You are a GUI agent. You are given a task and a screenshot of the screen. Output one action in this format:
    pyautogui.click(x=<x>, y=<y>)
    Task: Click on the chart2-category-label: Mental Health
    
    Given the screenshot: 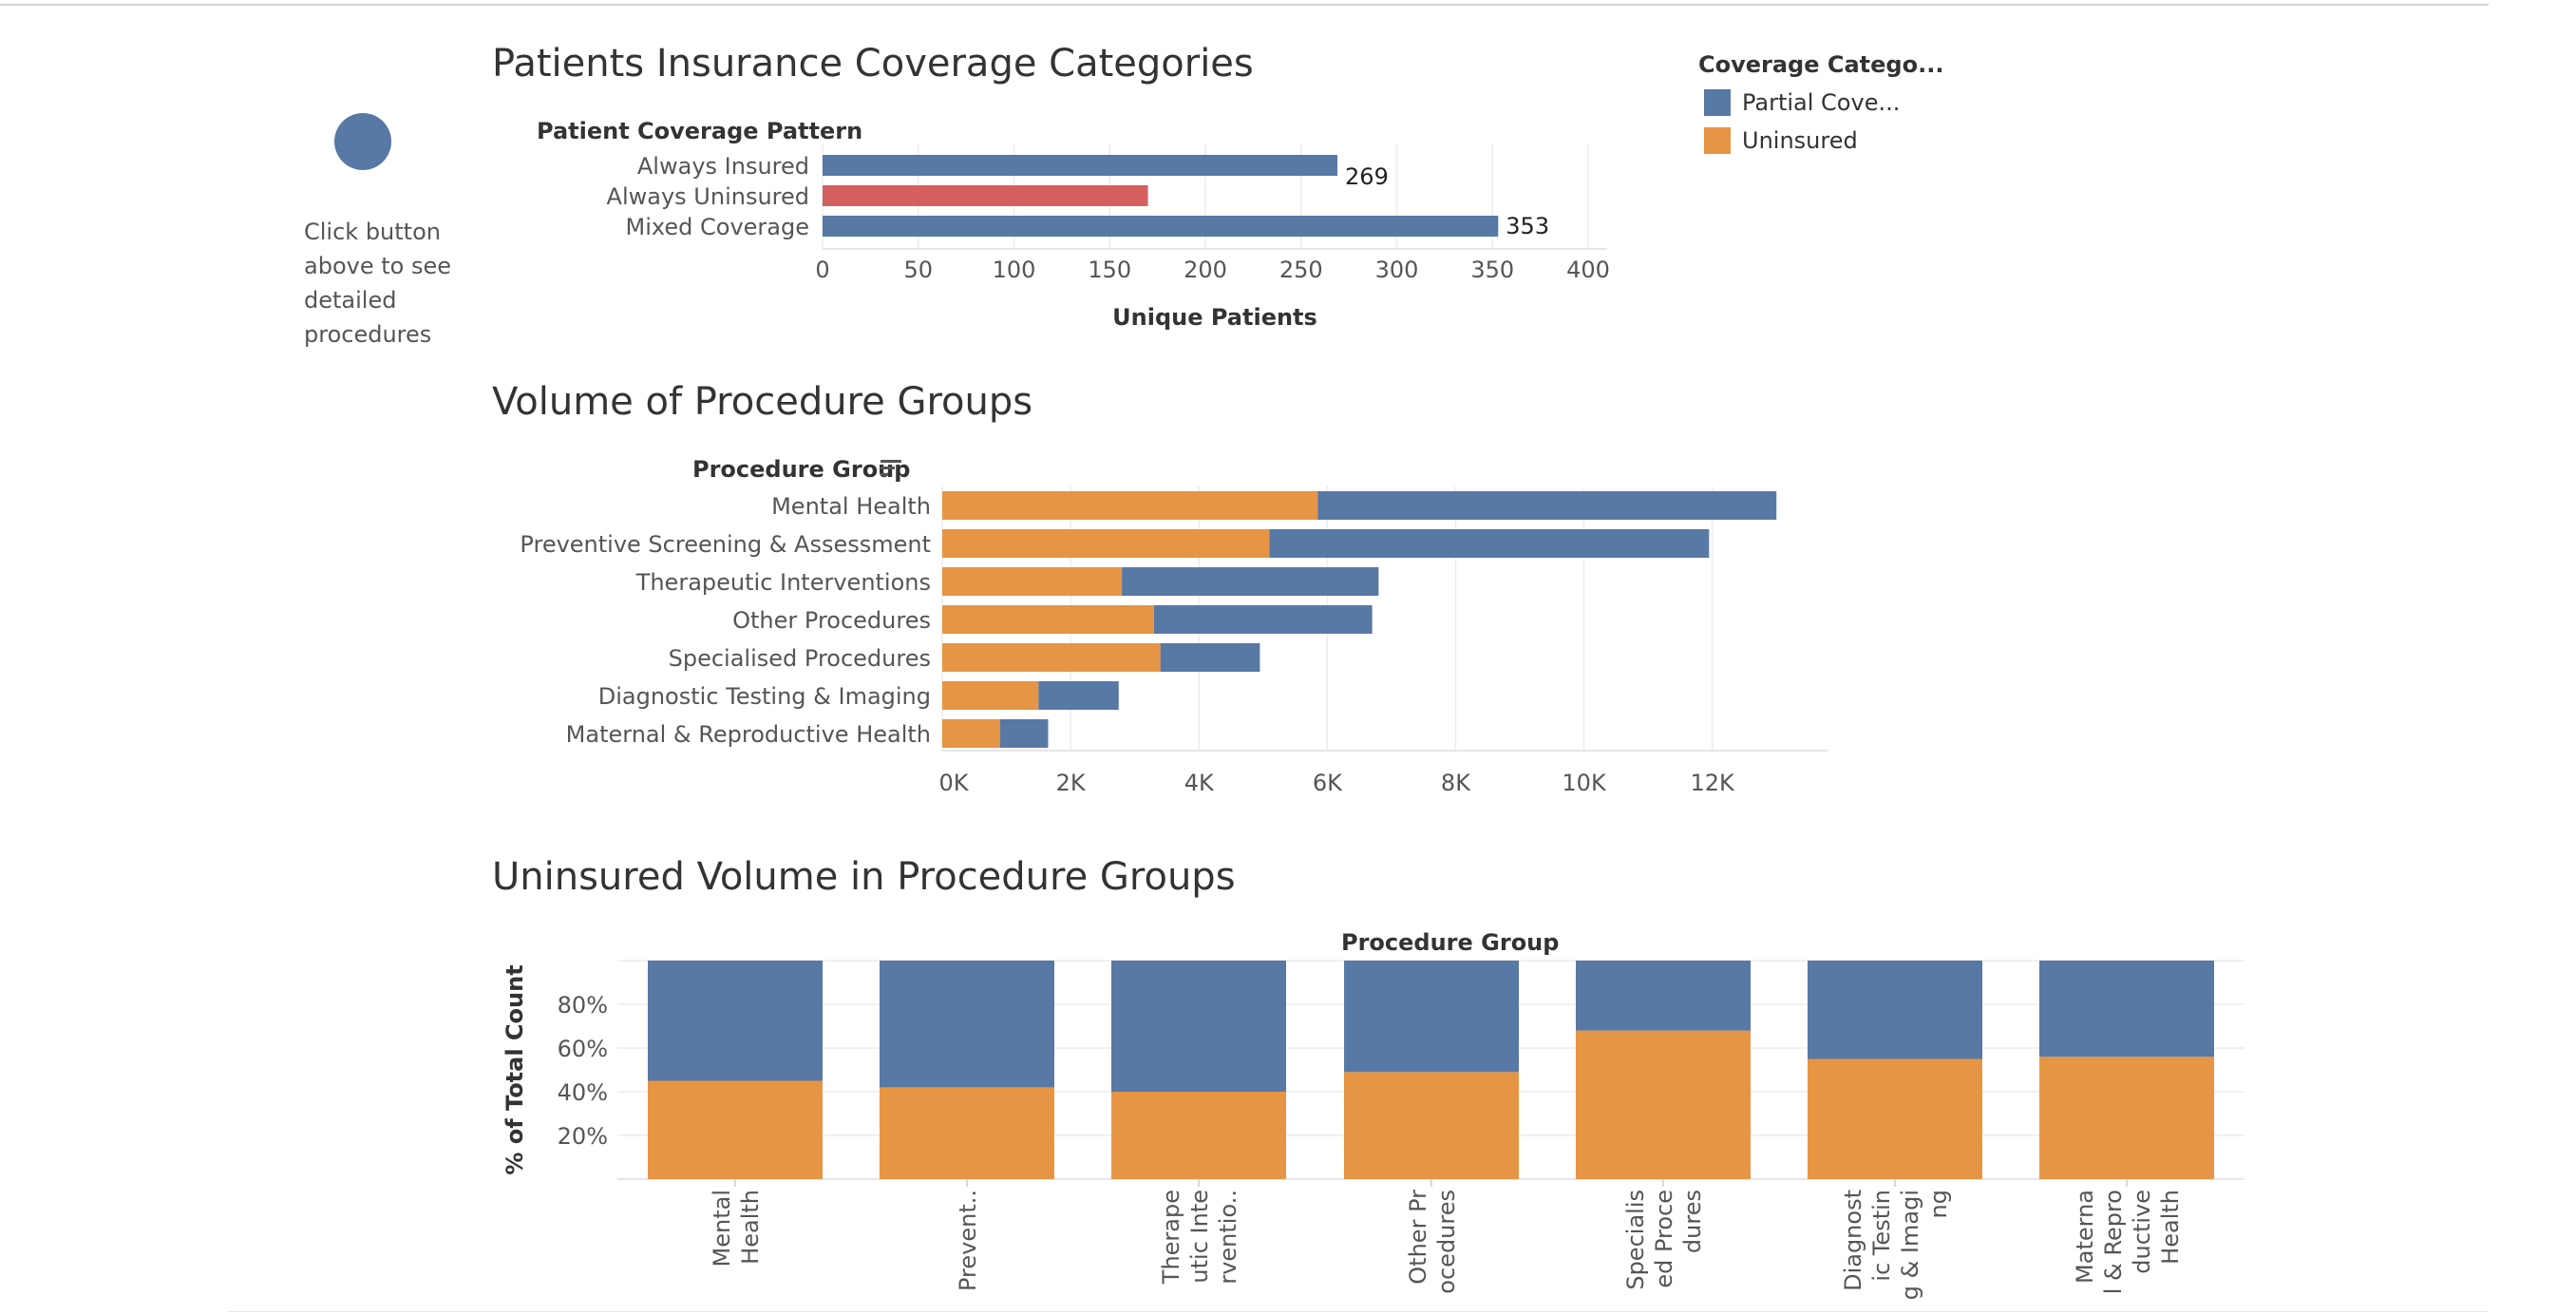 What is the action you would take?
    pyautogui.click(x=851, y=507)
    